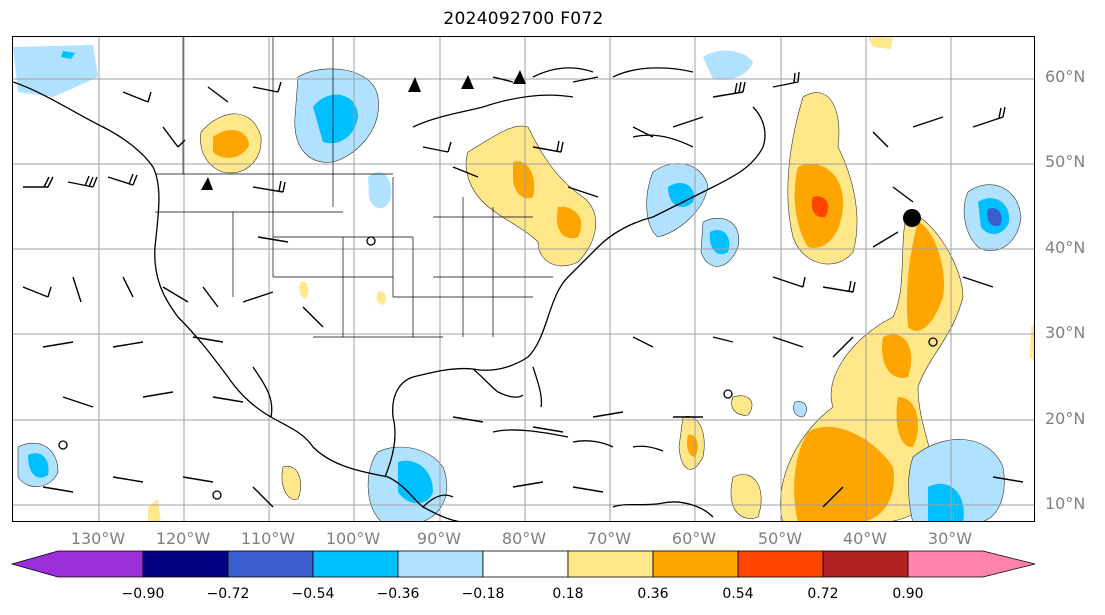 The width and height of the screenshot is (1105, 615). What do you see at coordinates (439, 538) in the screenshot?
I see `lon-label-90w: 90°W` at bounding box center [439, 538].